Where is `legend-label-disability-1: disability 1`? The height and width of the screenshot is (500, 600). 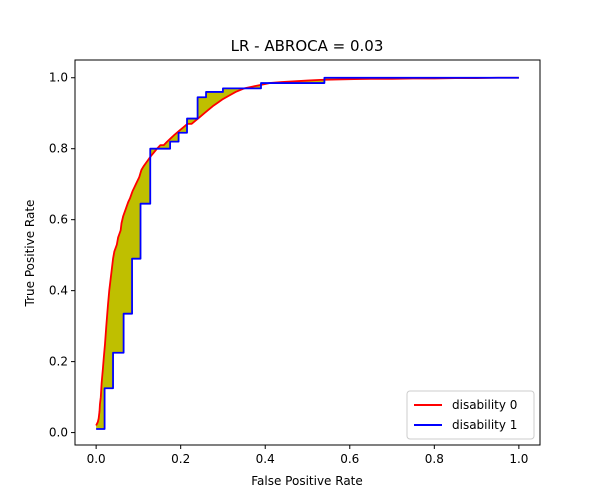
legend-label-disability-1: disability 1 is located at coordinates (484, 425).